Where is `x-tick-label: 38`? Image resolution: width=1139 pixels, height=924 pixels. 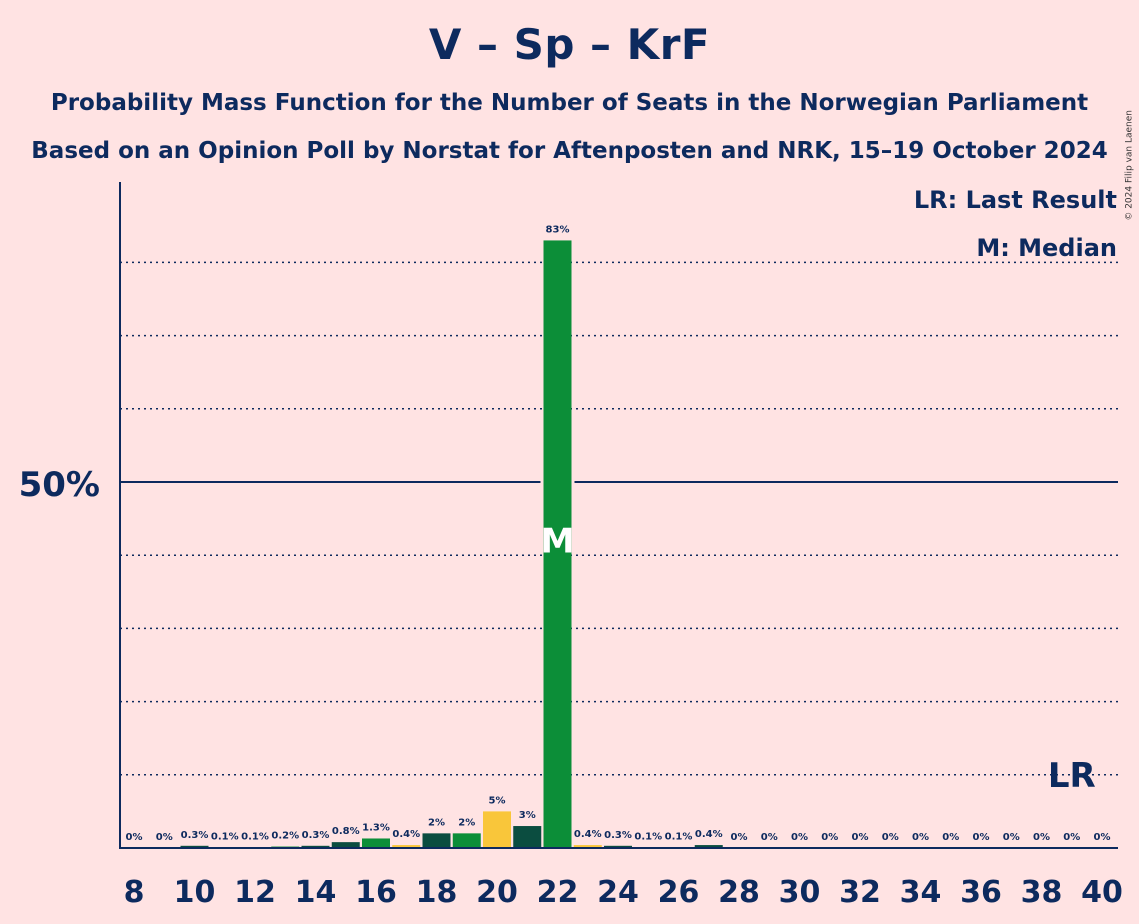
x-tick-label: 38 is located at coordinates (1042, 892).